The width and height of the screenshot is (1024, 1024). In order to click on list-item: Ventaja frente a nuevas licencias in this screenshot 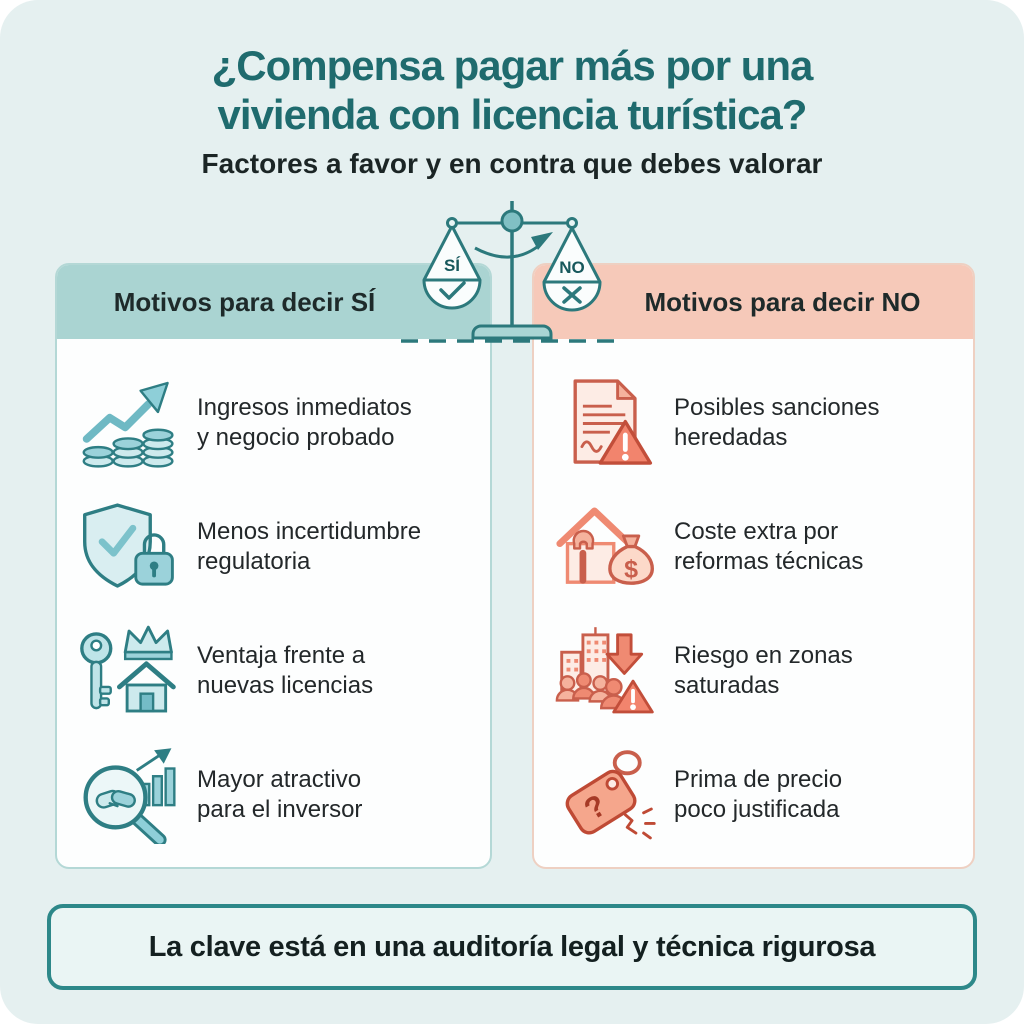, I will do `click(279, 671)`.